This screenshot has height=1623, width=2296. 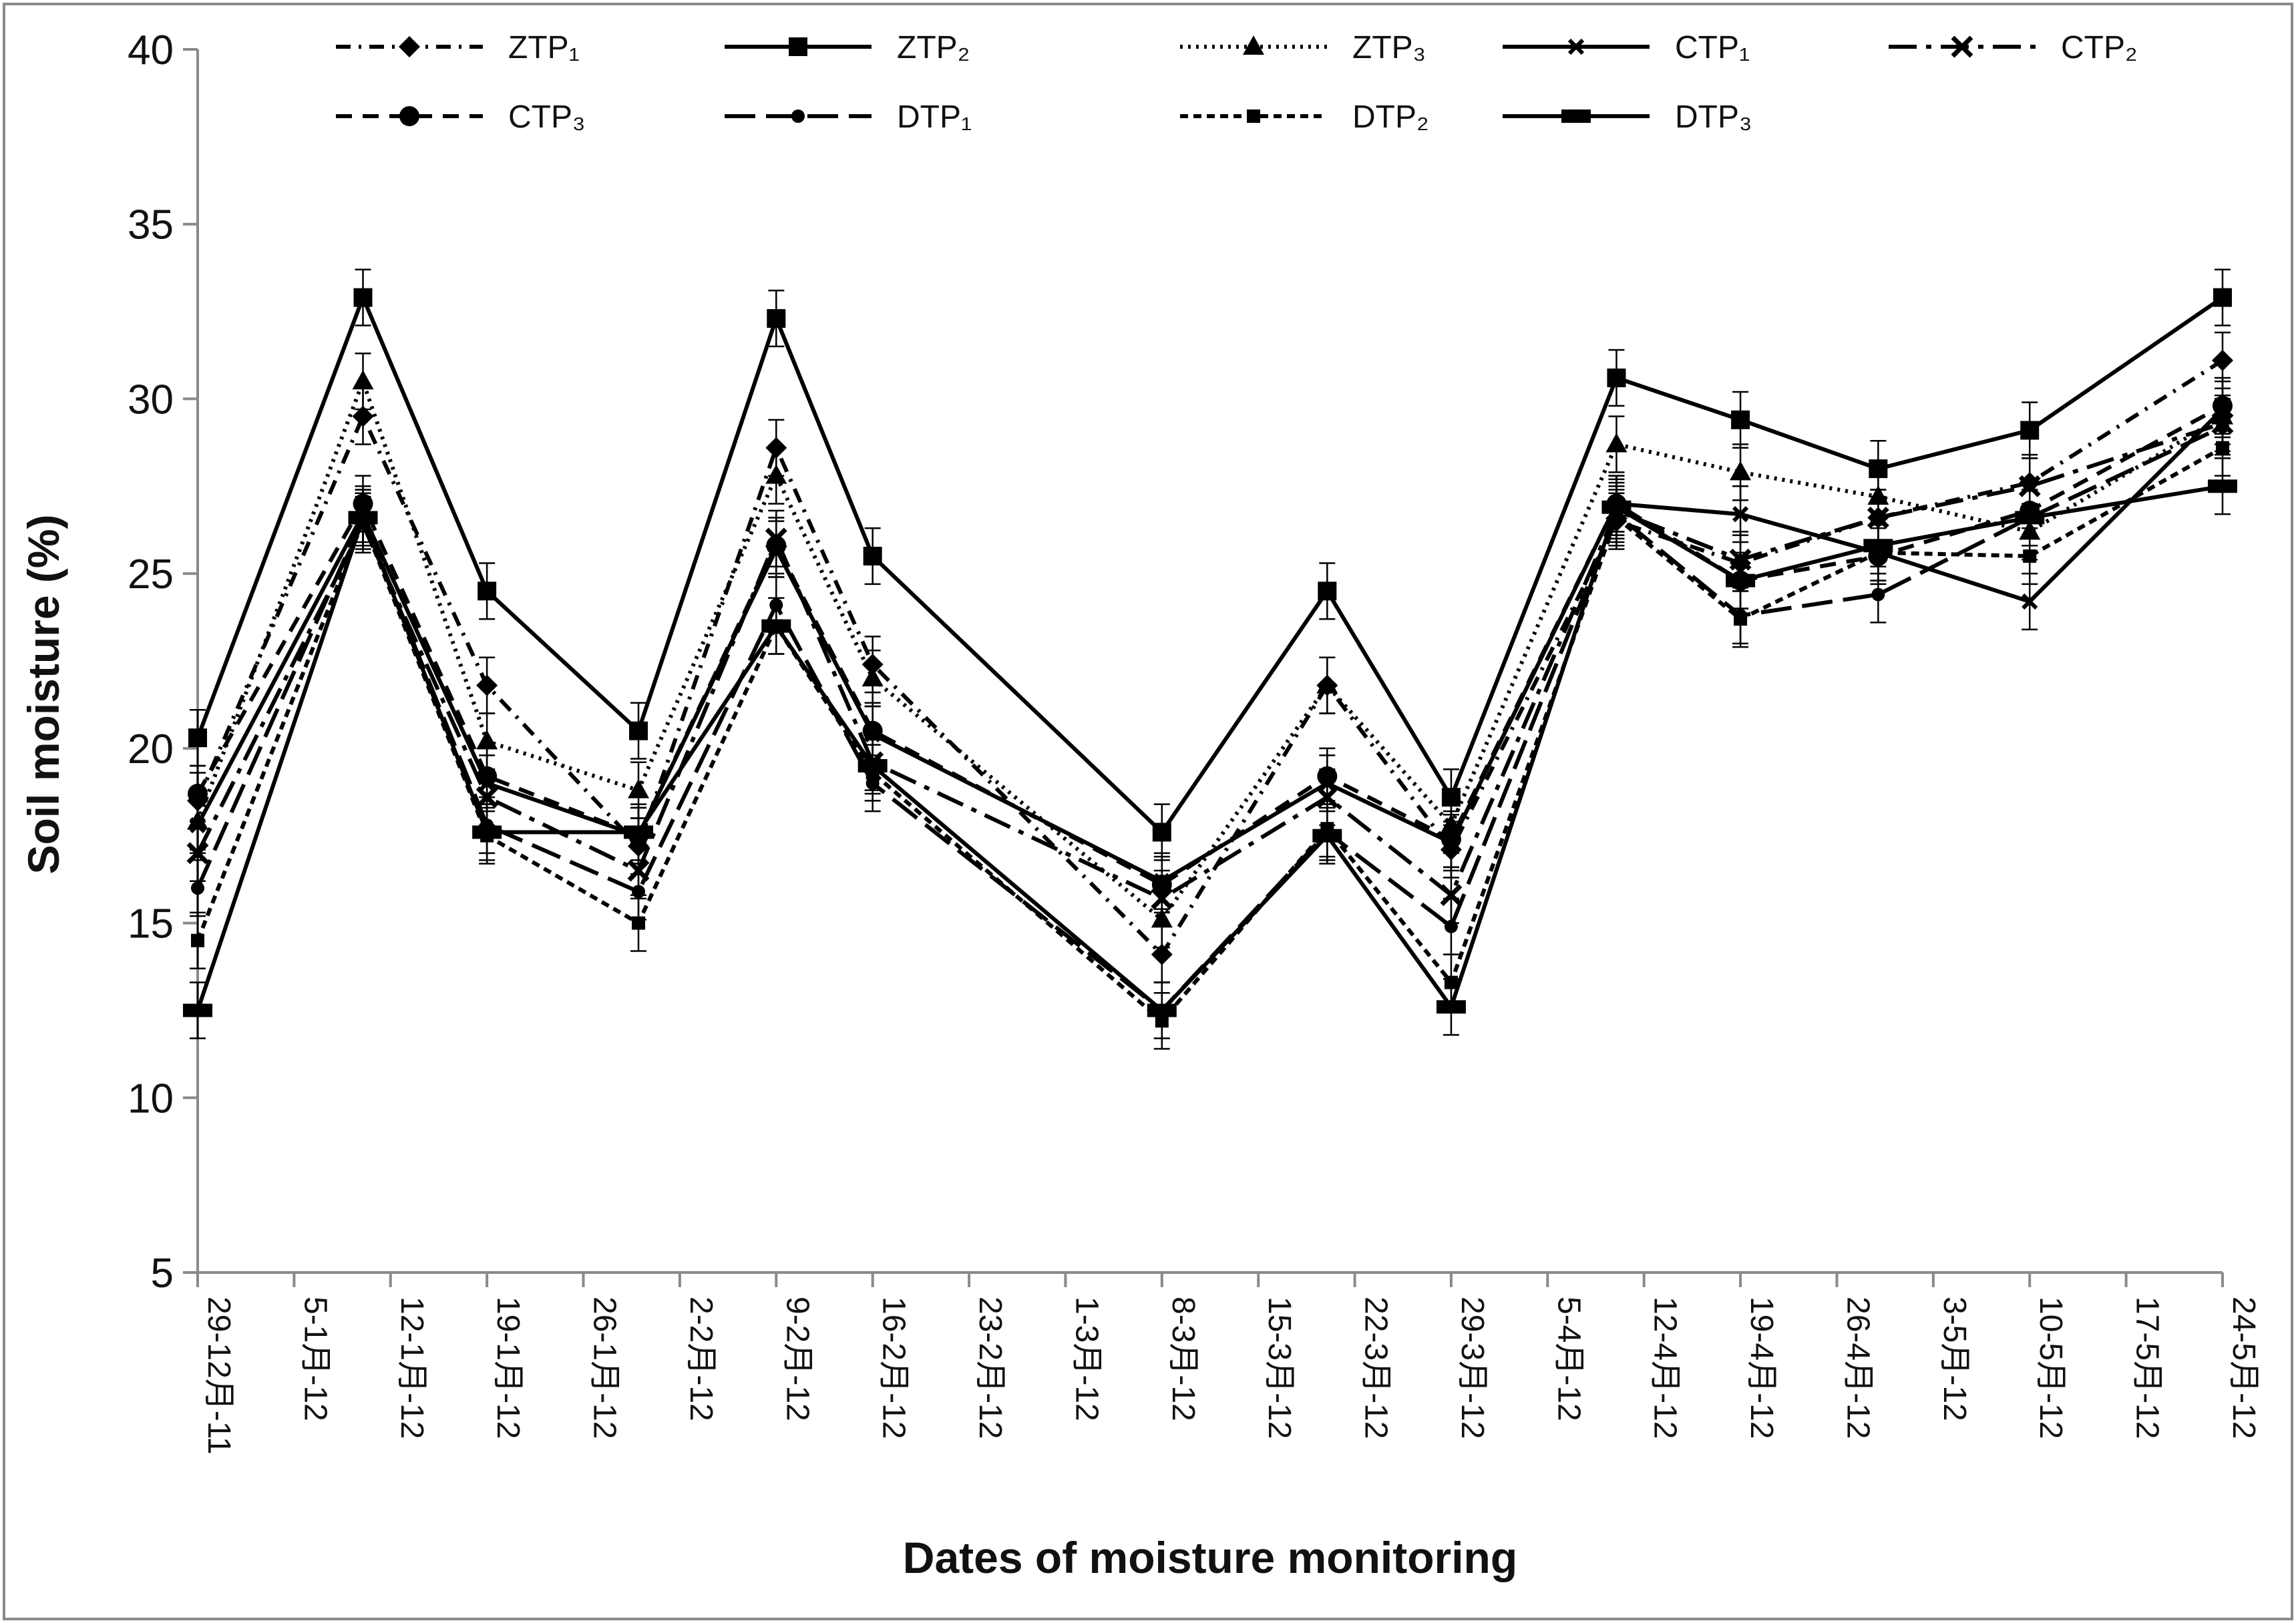 What do you see at coordinates (508, 1368) in the screenshot?
I see `x-tick-label: 19-1月-12` at bounding box center [508, 1368].